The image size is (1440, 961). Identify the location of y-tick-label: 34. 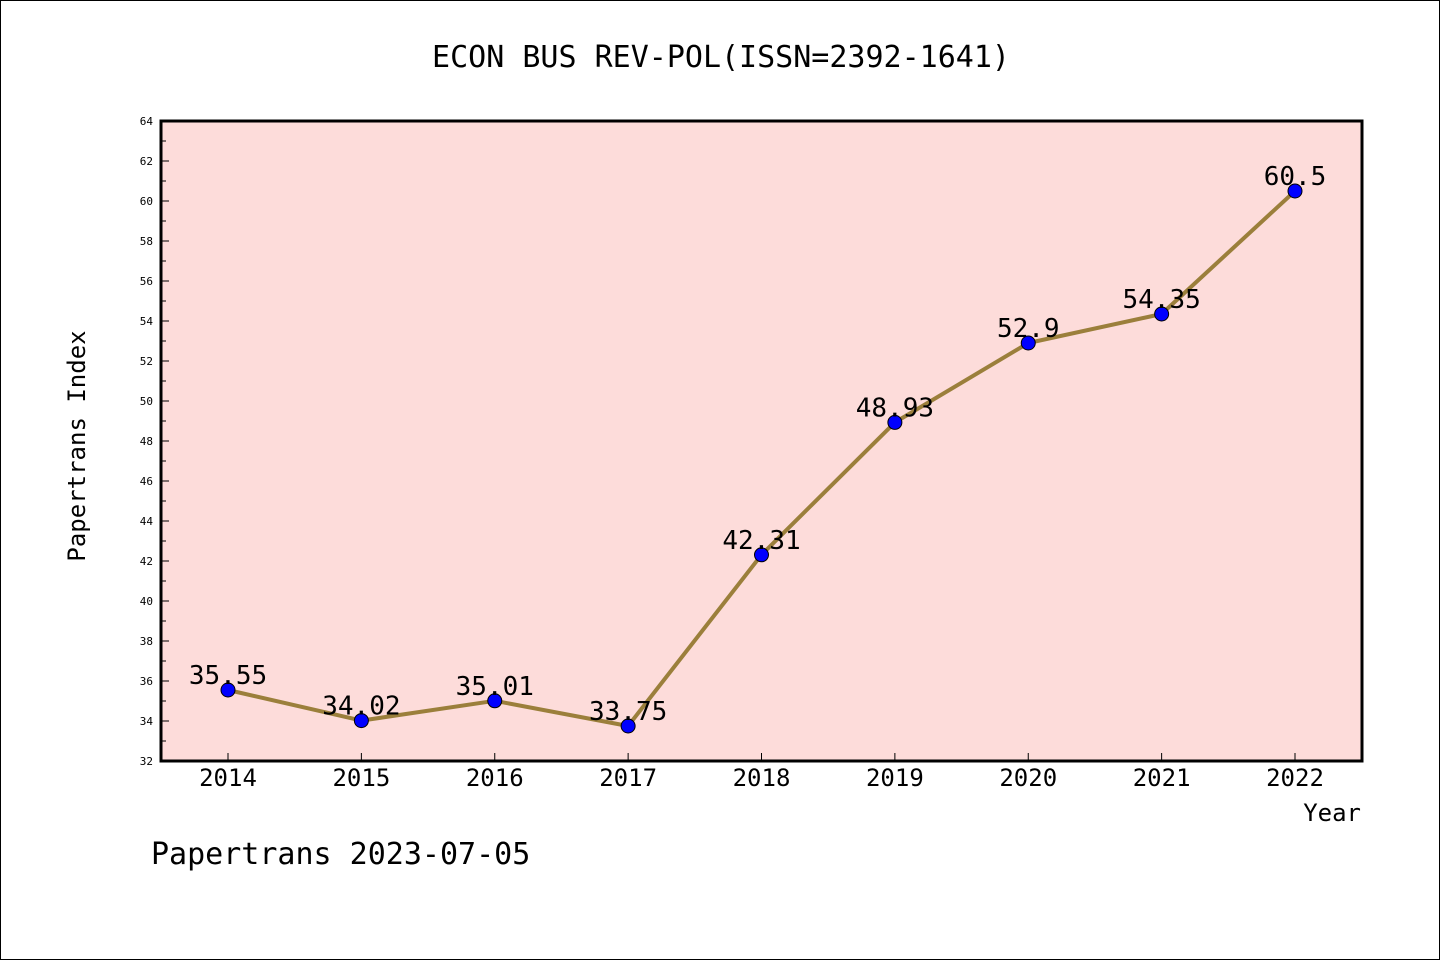
(147, 721).